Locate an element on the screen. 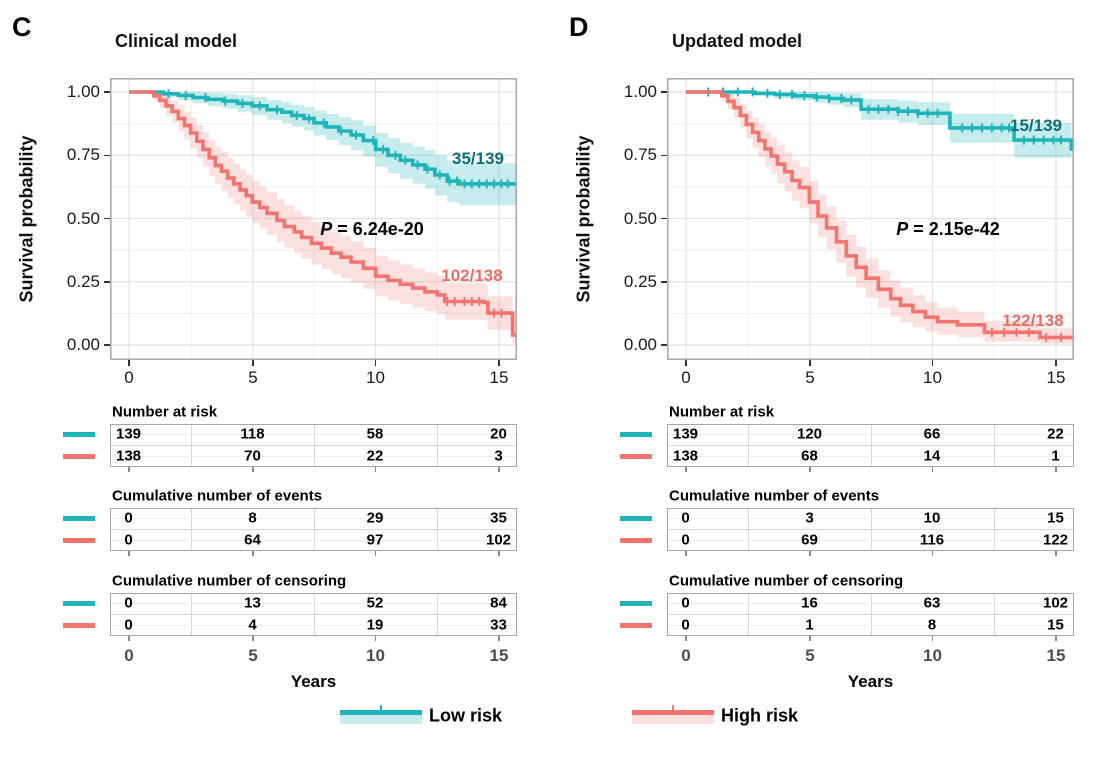 The image size is (1096, 758). x-axis-label-years: Years is located at coordinates (313, 681).